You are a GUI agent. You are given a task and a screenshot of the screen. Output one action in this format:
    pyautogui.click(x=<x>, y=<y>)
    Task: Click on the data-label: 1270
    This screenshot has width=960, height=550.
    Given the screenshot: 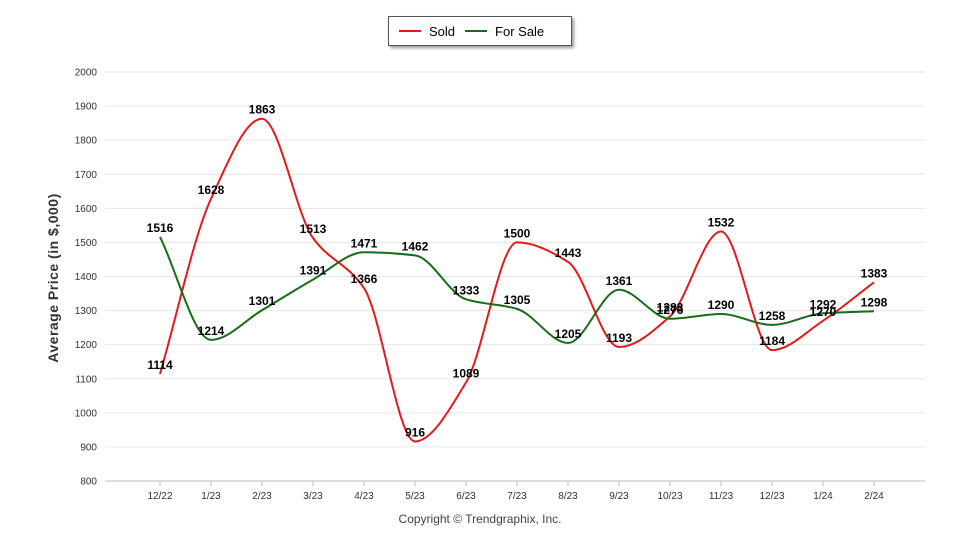 What is the action you would take?
    pyautogui.click(x=823, y=312)
    